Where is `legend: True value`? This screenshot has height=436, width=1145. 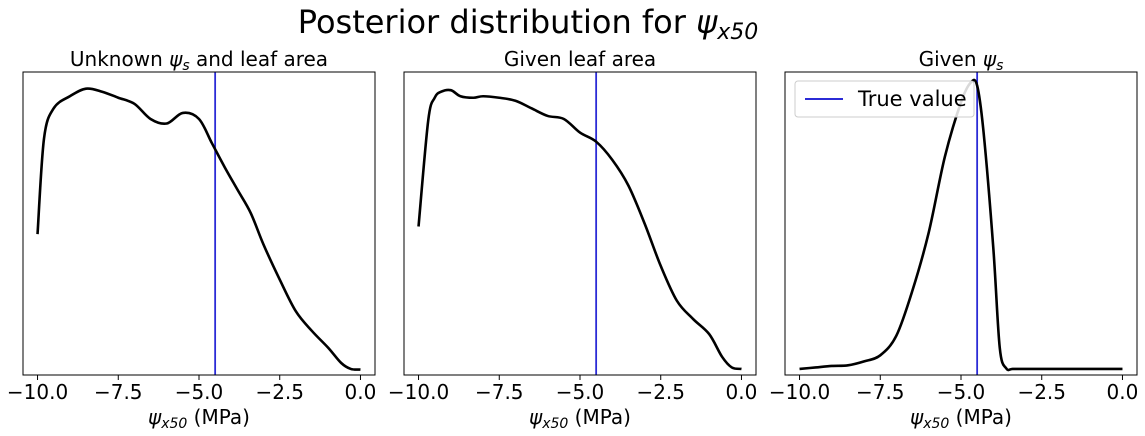 legend: True value is located at coordinates (884, 99).